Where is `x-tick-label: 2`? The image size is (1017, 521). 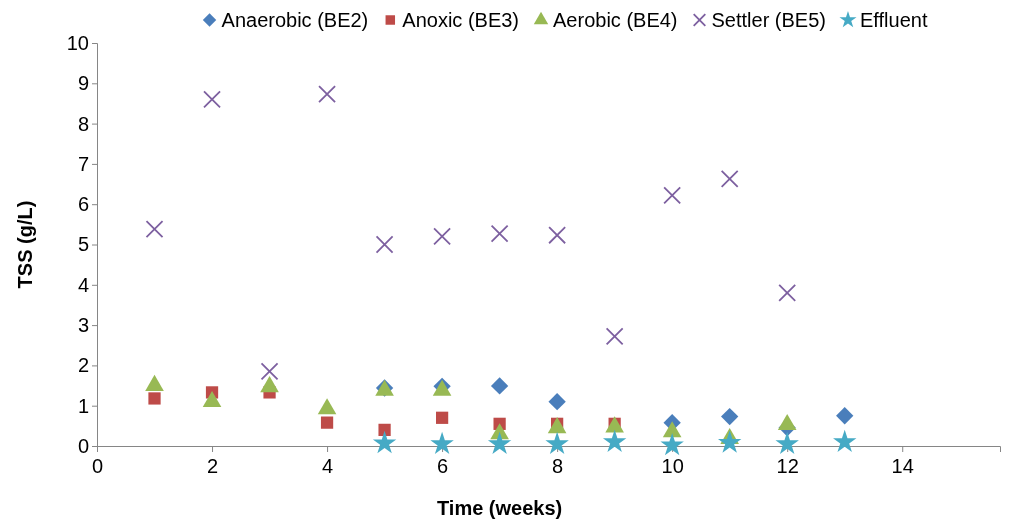
x-tick-label: 2 is located at coordinates (212, 466).